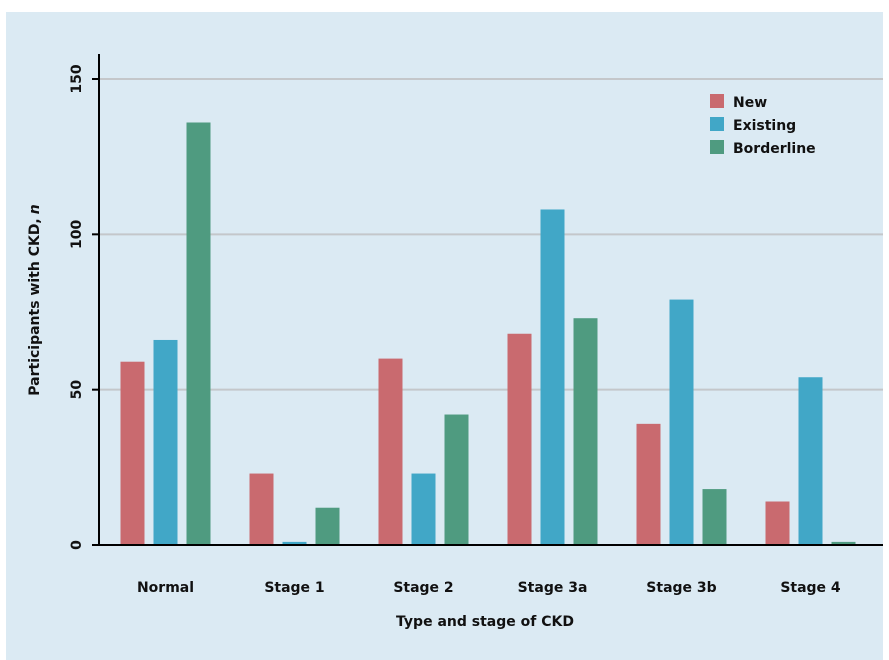 This screenshot has width=889, height=660. What do you see at coordinates (84, 307) in the screenshot?
I see `y-tick-labels: 0 50 100 150` at bounding box center [84, 307].